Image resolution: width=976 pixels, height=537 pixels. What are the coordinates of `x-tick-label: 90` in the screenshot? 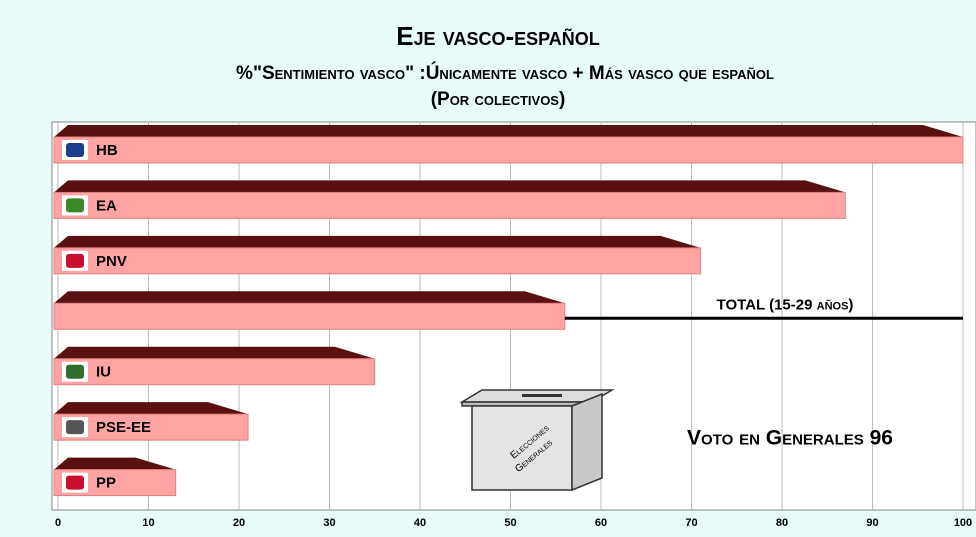 It's located at (872, 523).